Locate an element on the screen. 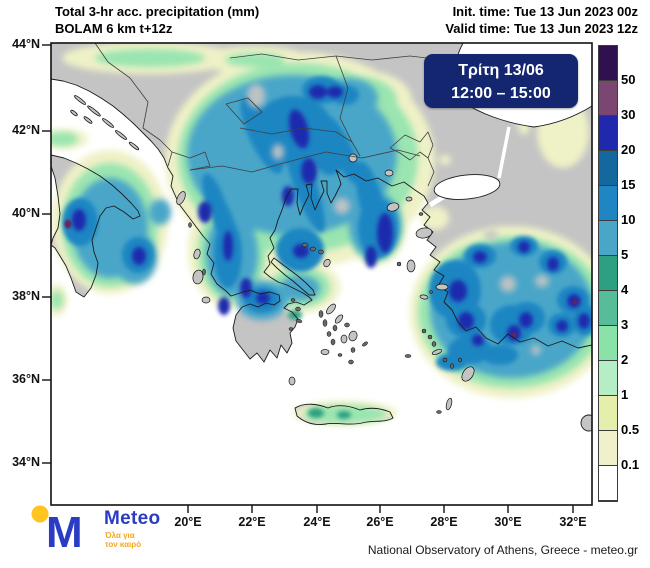  meteo-logo: M is located at coordinates (76, 530).